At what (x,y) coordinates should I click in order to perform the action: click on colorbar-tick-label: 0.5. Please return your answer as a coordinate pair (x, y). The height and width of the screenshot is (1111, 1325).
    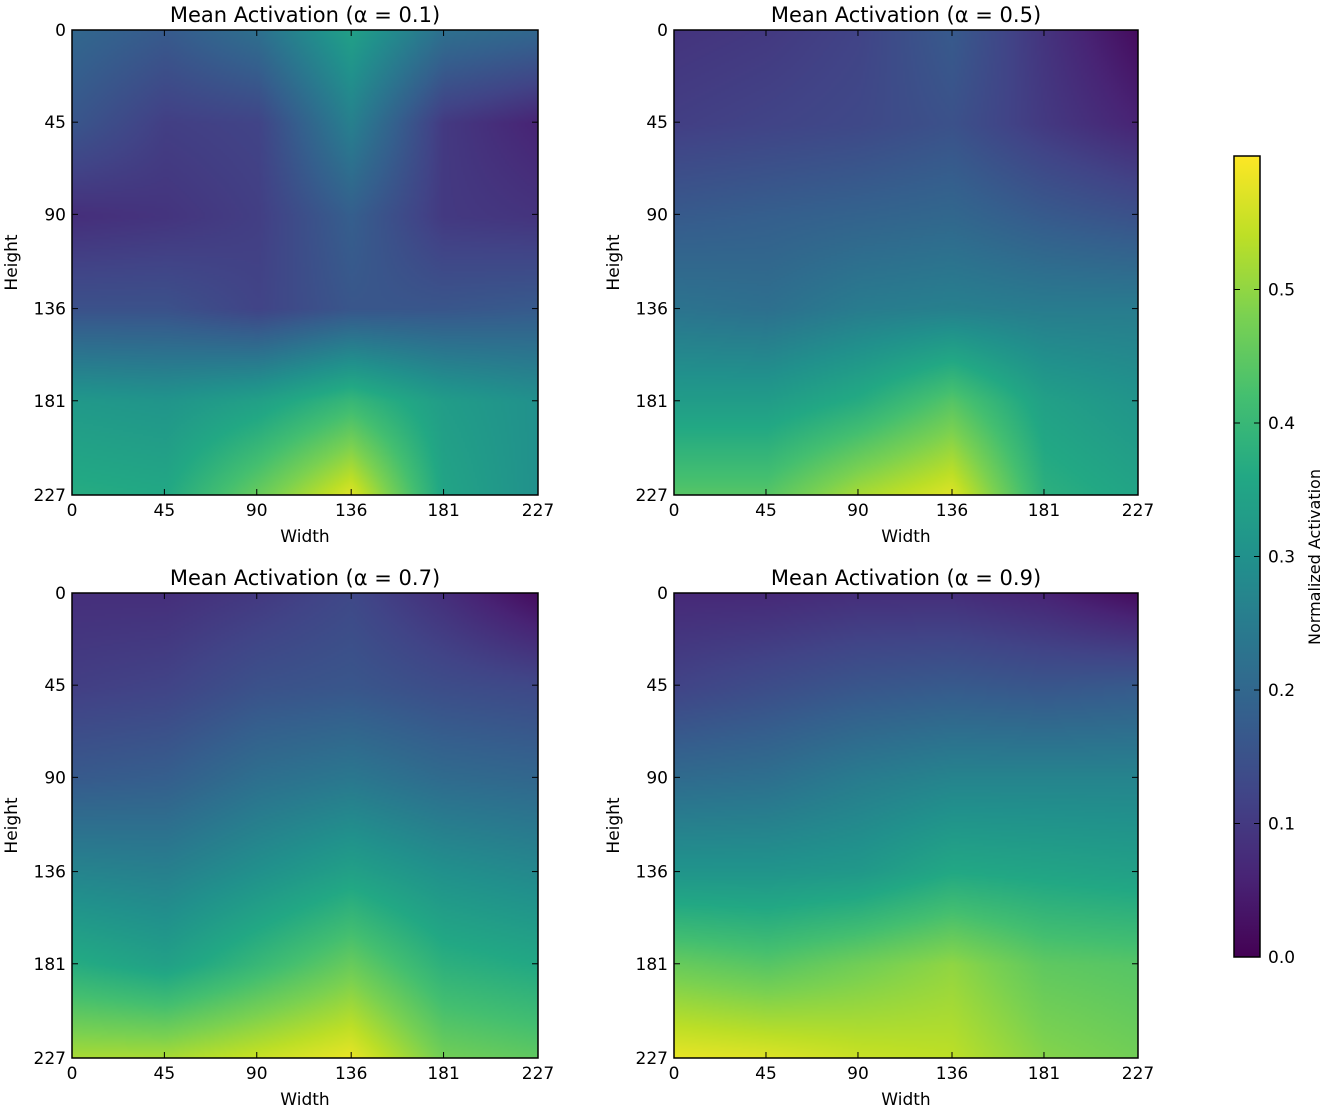
    Looking at the image, I should click on (1281, 291).